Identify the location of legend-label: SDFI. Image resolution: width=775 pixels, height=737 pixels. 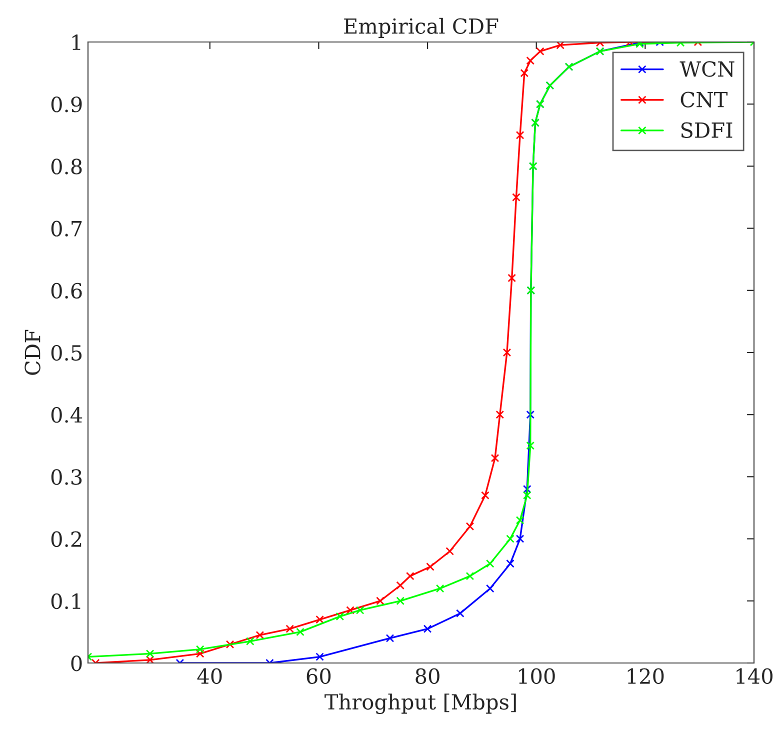
(706, 130).